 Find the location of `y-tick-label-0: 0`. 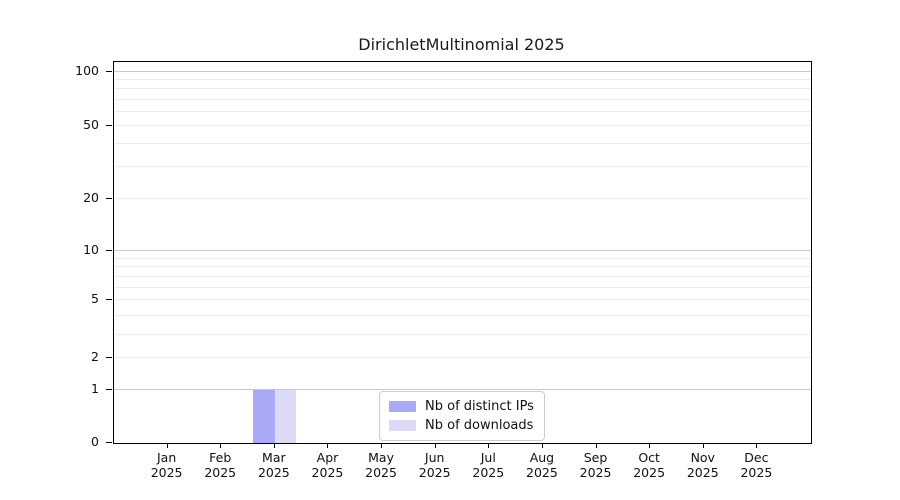

y-tick-label-0: 0 is located at coordinates (95, 441).